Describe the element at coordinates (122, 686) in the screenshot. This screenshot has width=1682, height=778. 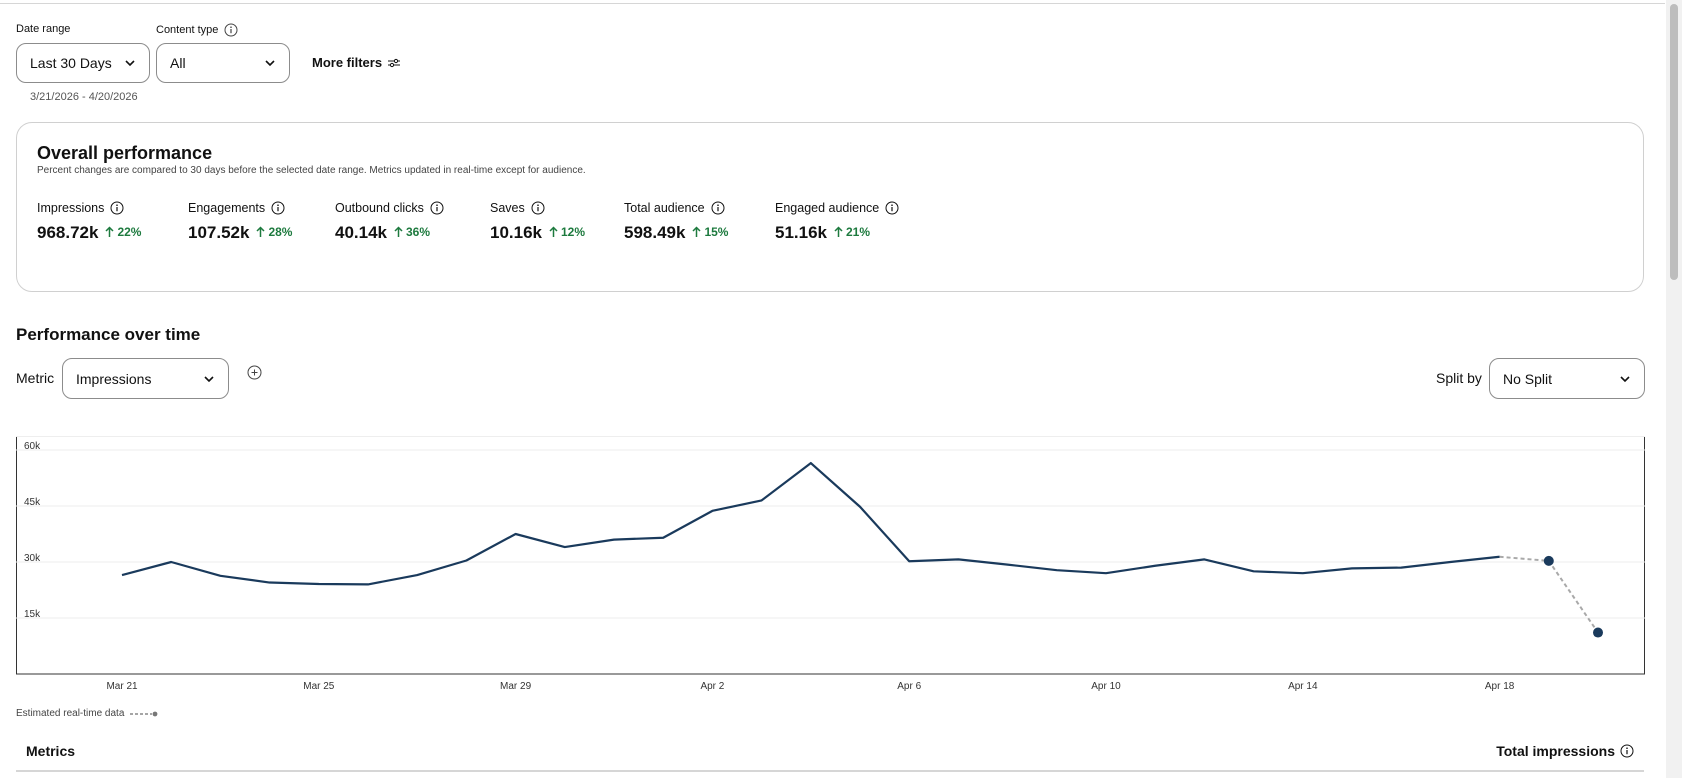
I see `x-tick-label: Mar 21` at that location.